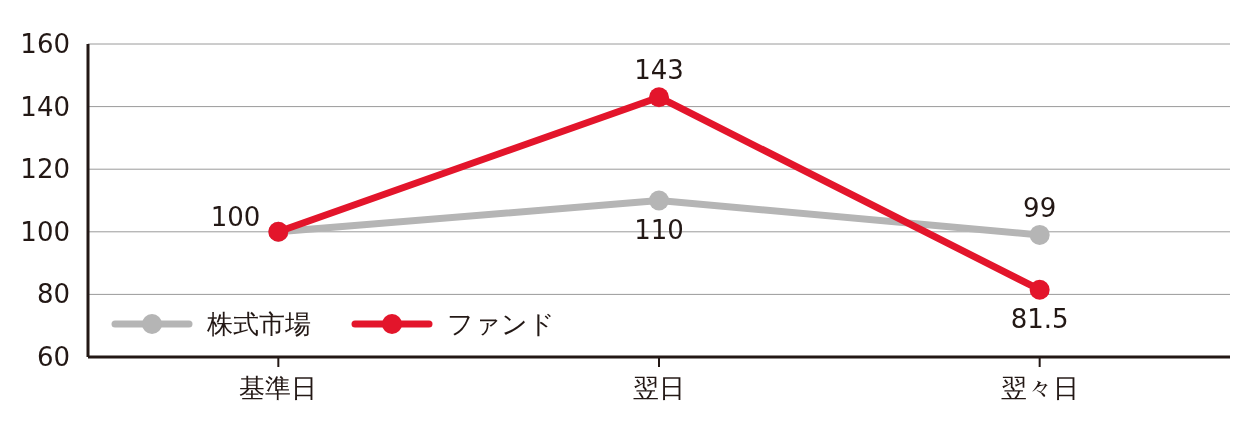  Describe the element at coordinates (53, 294) in the screenshot. I see `y-tick-label: 80` at that location.